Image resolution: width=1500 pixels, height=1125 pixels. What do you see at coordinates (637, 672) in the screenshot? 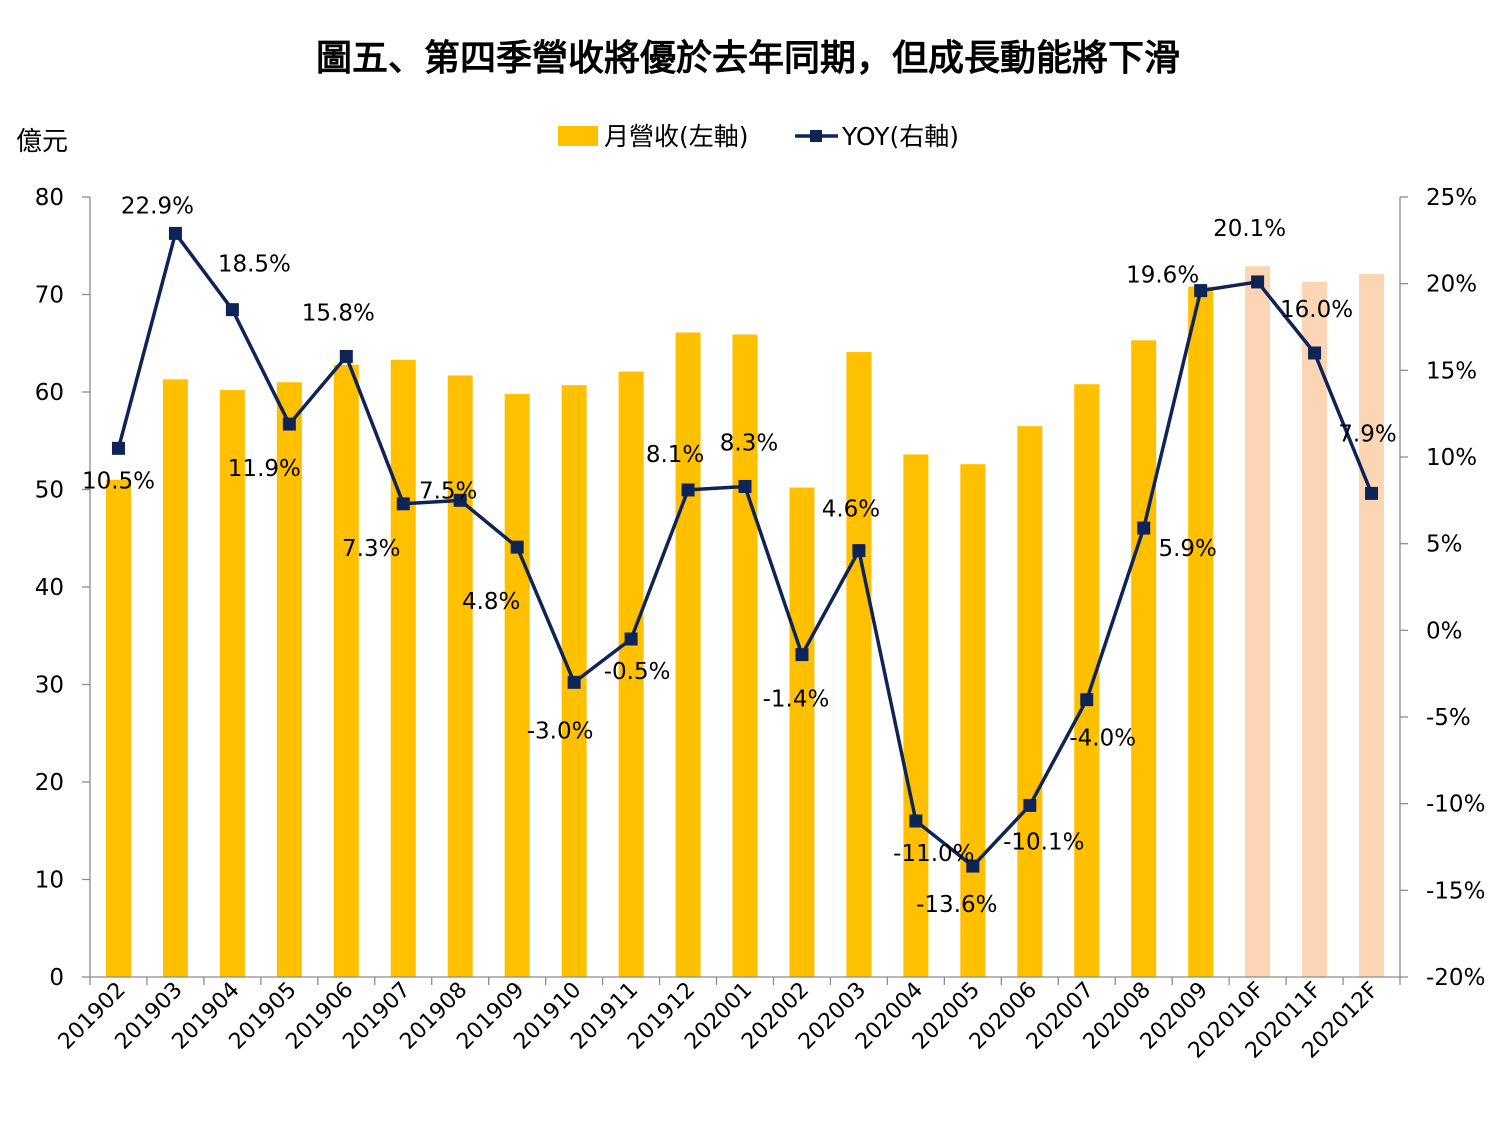
I see `yoy-label-201911: -0.5%` at bounding box center [637, 672].